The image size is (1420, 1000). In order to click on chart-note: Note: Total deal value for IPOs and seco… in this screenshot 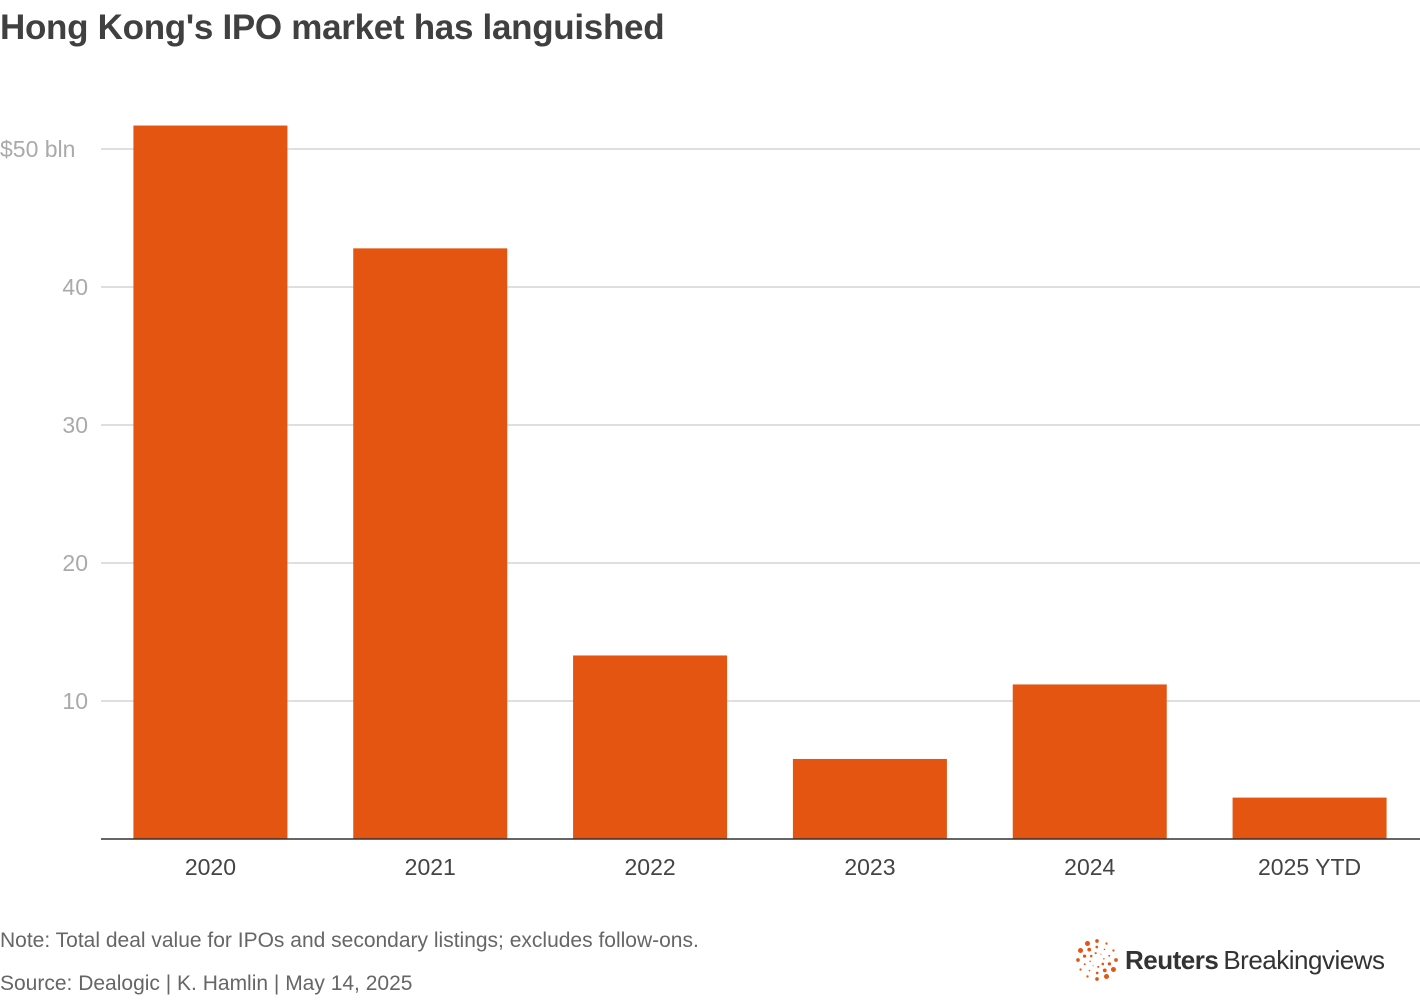, I will do `click(349, 940)`.